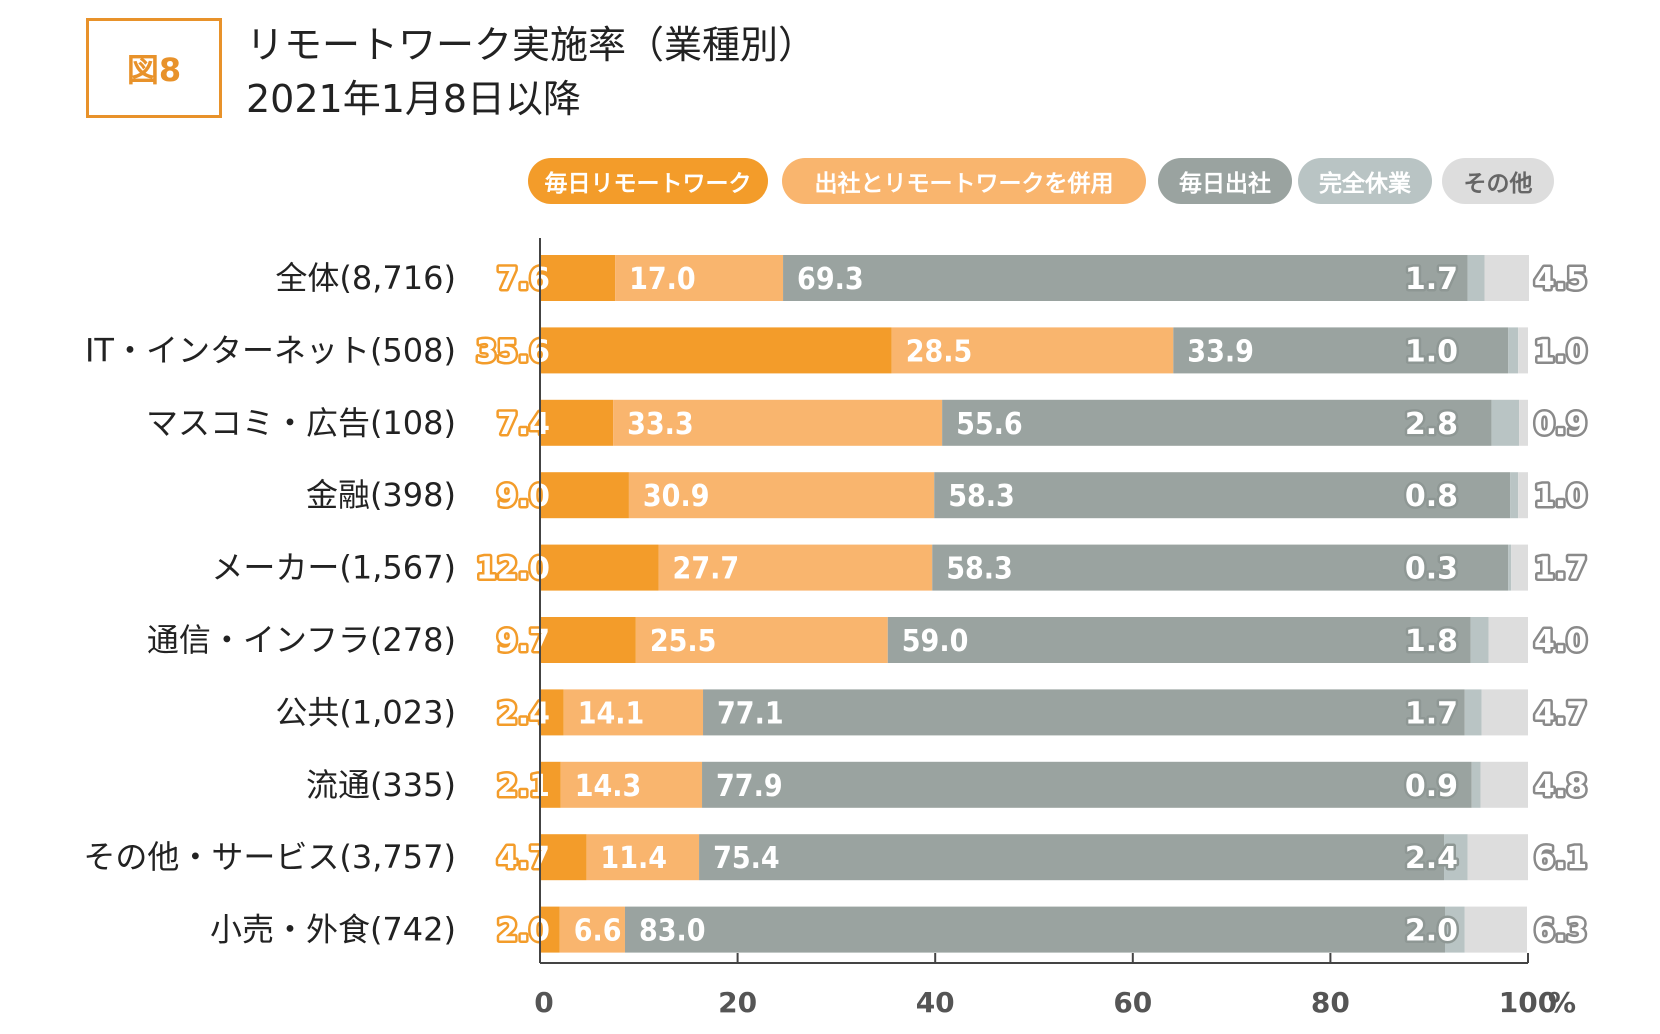  What do you see at coordinates (611, 713) in the screenshot?
I see `data-label: 14.1` at bounding box center [611, 713].